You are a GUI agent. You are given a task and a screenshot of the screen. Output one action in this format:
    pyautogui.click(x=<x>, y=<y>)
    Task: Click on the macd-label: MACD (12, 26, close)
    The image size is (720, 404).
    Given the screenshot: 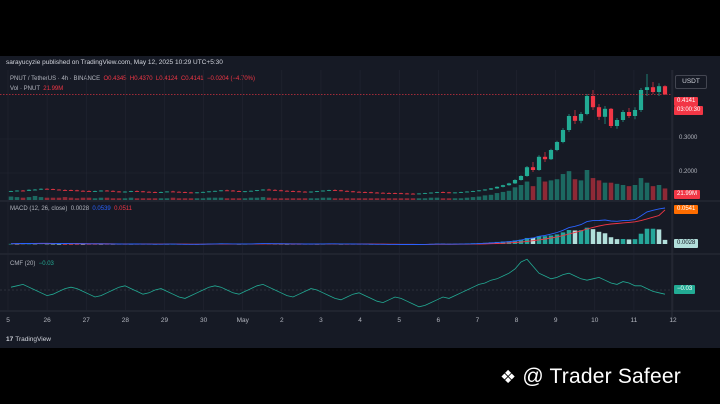 What is the action you would take?
    pyautogui.click(x=39, y=209)
    